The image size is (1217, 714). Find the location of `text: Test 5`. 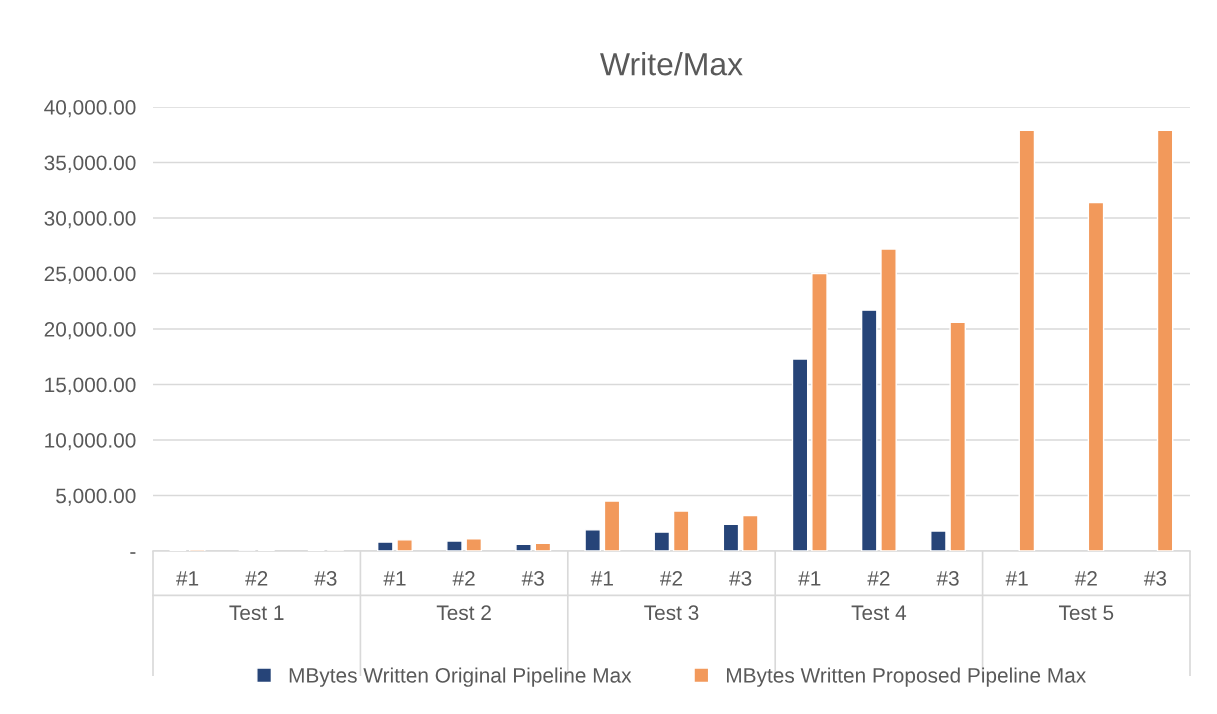

text: Test 5 is located at coordinates (1086, 613).